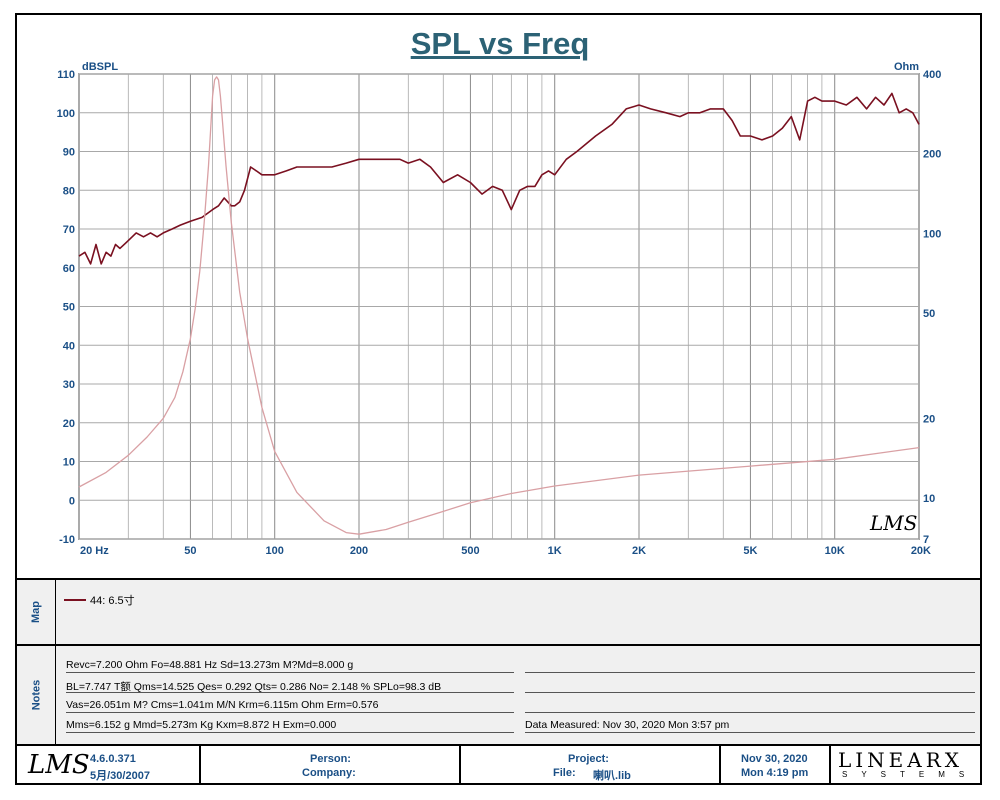  I want to click on x-tick: 200, so click(359, 551).